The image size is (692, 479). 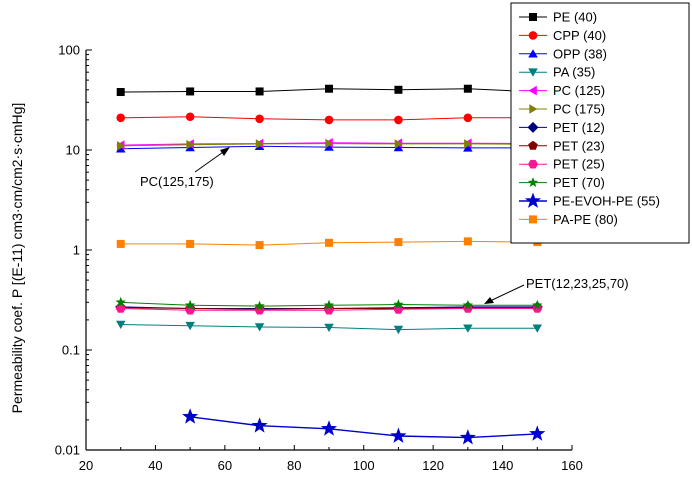 What do you see at coordinates (71, 350) in the screenshot?
I see `y-tick-label: 0.1` at bounding box center [71, 350].